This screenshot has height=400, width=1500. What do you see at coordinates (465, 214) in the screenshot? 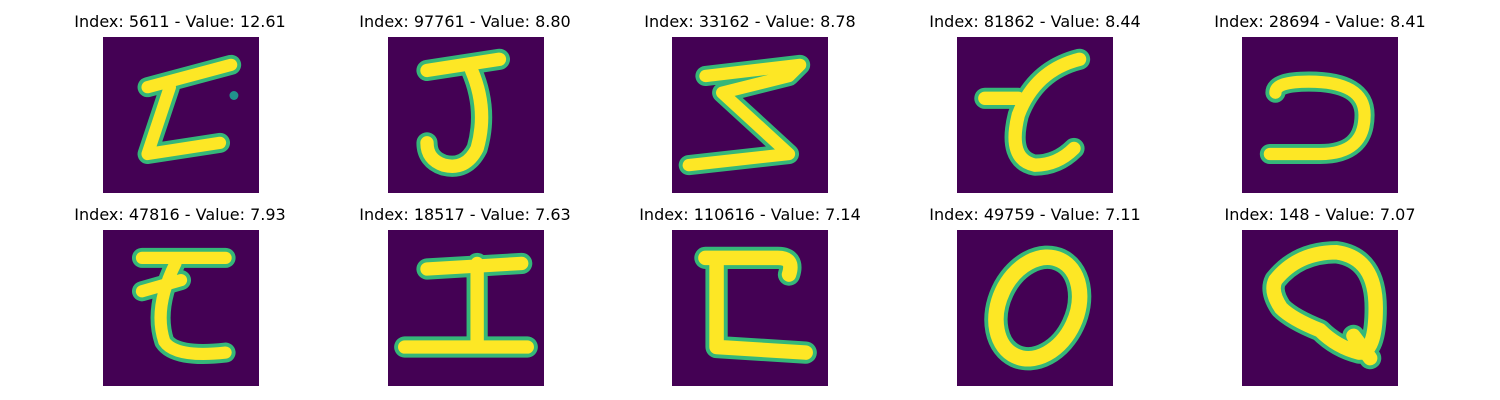
I see `panel-title: Index: 18517 - Value: 7.63` at bounding box center [465, 214].